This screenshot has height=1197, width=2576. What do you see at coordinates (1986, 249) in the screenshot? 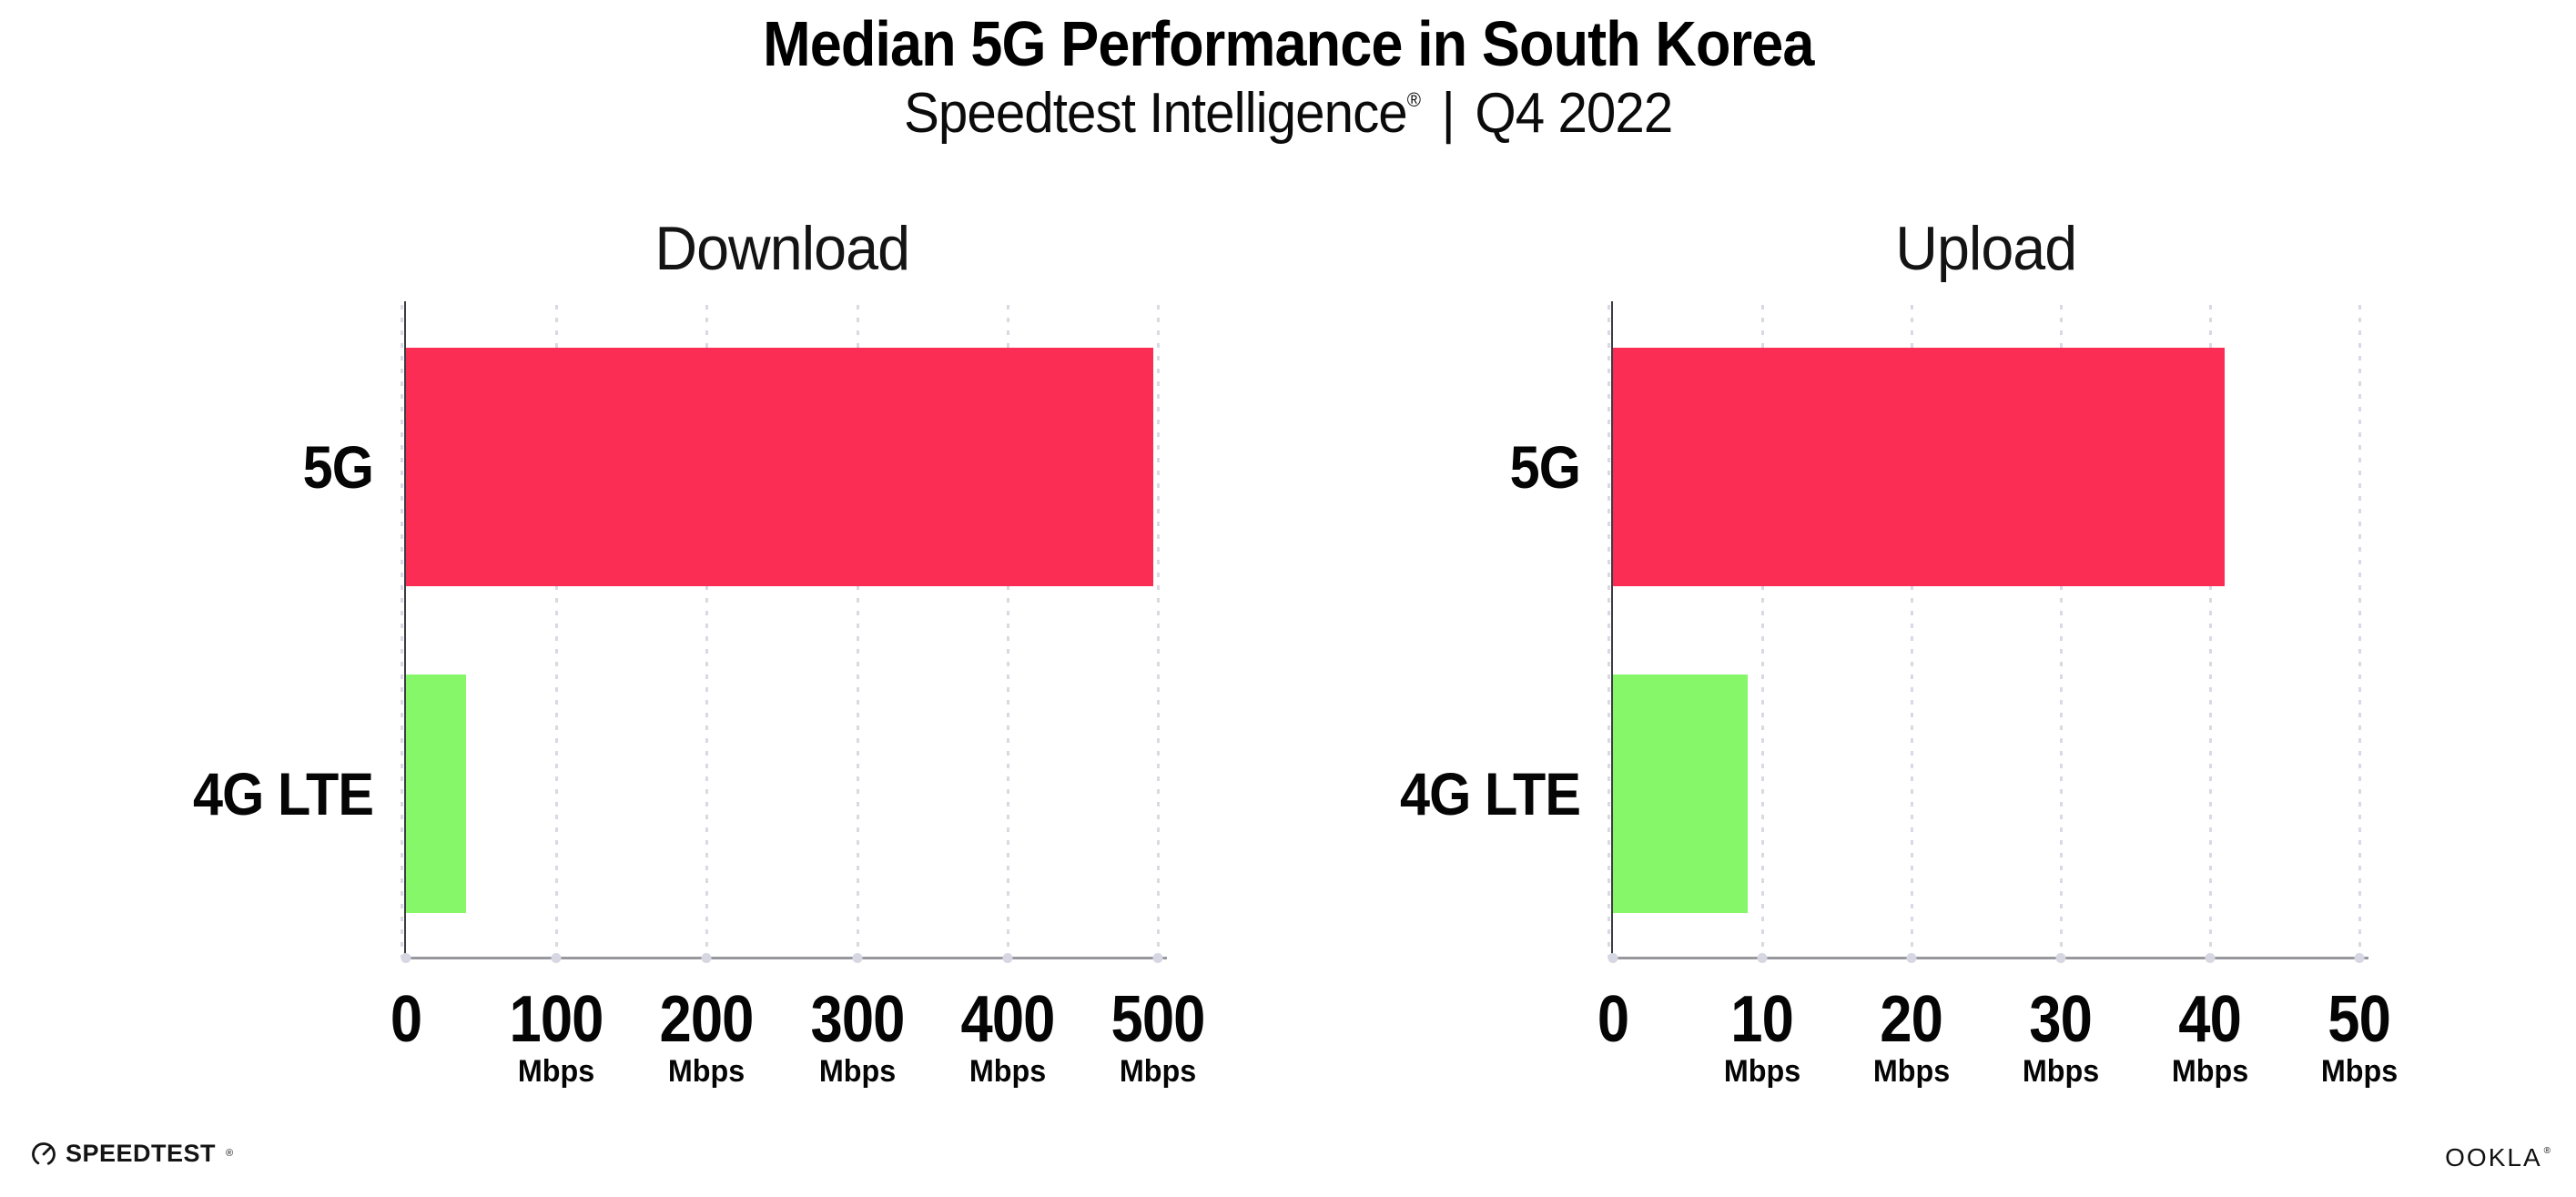
I see `upload-chart-title: Upload` at bounding box center [1986, 249].